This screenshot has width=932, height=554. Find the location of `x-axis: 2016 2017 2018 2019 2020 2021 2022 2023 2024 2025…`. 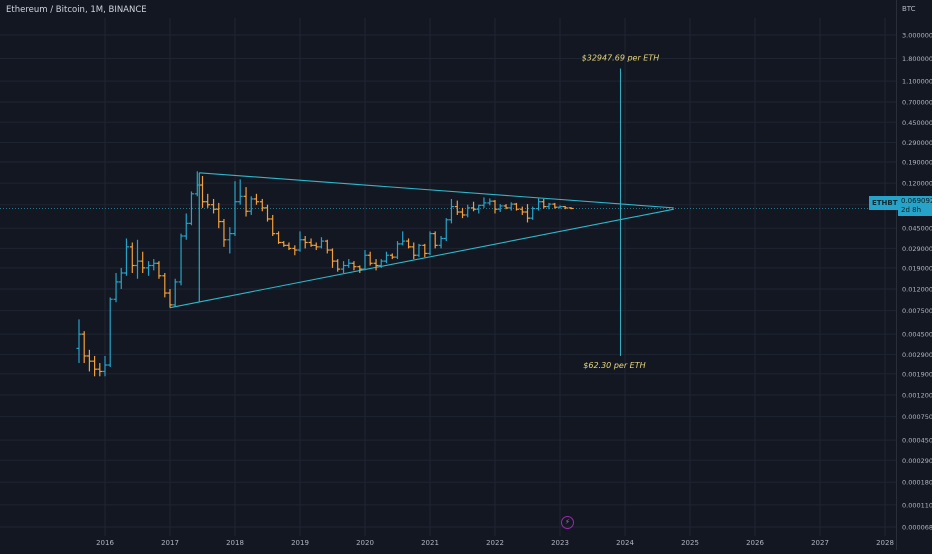

x-axis: 2016 2017 2018 2019 2020 2021 2022 2023 2024 2025… is located at coordinates (495, 543).